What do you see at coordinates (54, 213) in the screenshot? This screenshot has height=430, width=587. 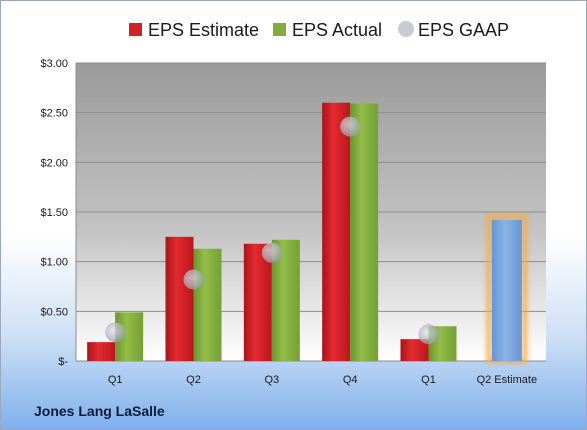 I see `y-tick-label: $1.50` at bounding box center [54, 213].